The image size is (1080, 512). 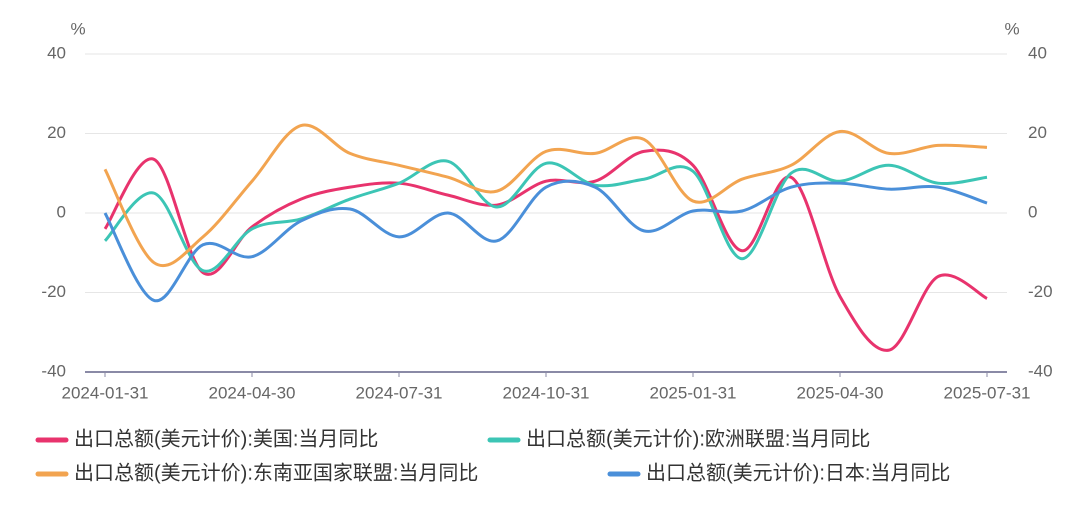 I want to click on x-tick-label: 2025-04-30, so click(x=840, y=392).